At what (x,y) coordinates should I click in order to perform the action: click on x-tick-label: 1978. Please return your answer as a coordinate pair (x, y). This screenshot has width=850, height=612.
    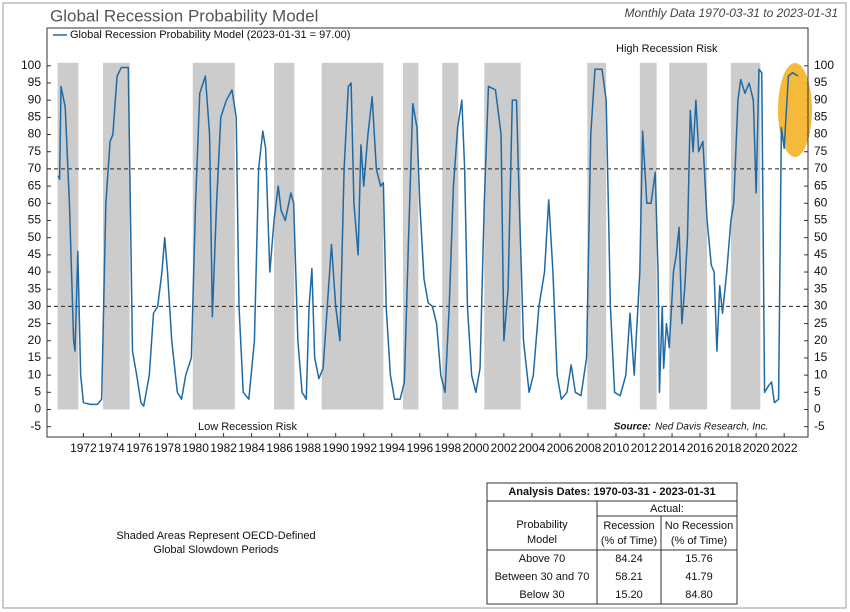
    Looking at the image, I should click on (167, 448).